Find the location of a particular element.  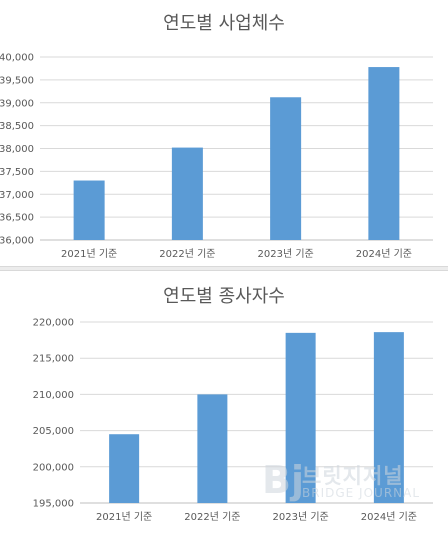

y-tick-label: 210,000 is located at coordinates (53, 395).